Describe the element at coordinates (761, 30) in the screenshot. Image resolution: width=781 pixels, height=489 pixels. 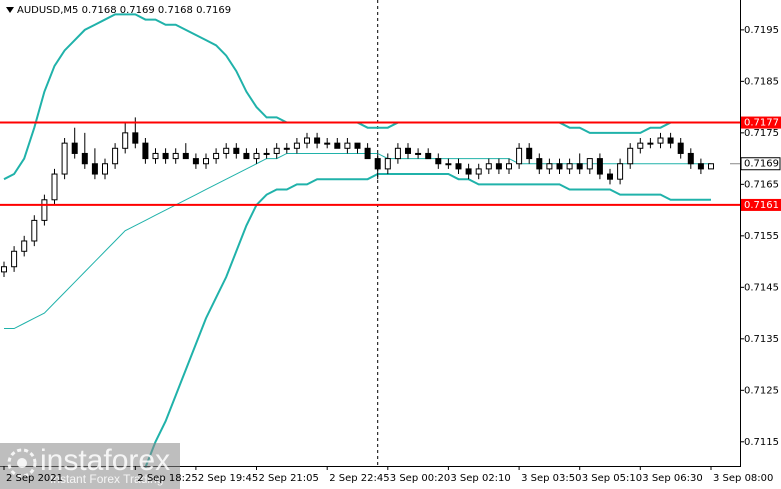
I see `y-tick-label: 0.7195` at that location.